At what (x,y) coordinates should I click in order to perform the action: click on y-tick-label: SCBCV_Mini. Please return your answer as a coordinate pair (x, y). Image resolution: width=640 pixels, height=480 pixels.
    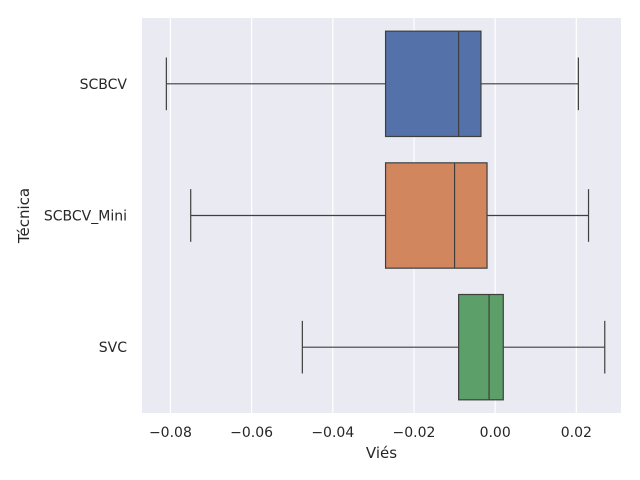
    Looking at the image, I should click on (85, 217).